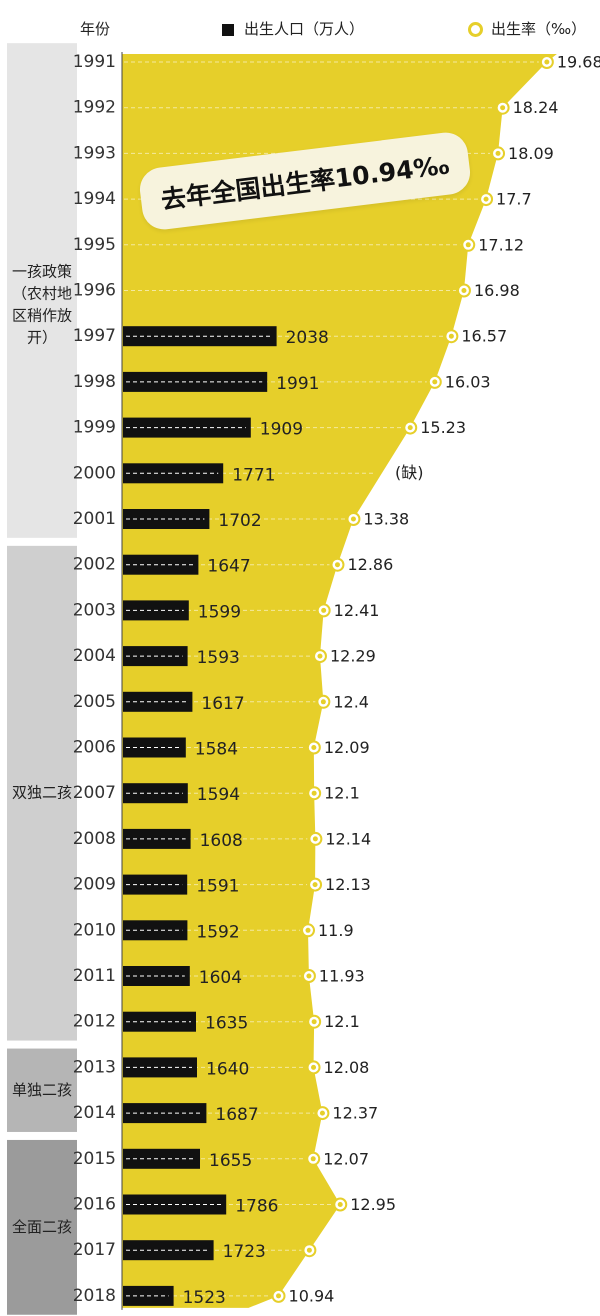  I want to click on year-tick-label: 1993, so click(94, 153).